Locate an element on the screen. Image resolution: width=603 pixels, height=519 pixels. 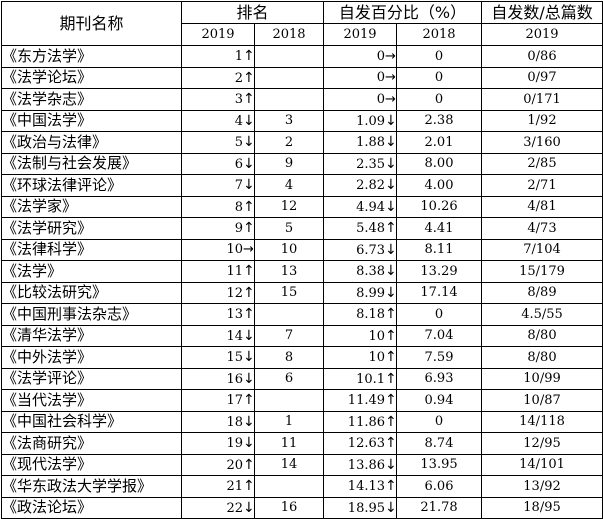
rank-2019-cell: 6↓ is located at coordinates (218, 163).